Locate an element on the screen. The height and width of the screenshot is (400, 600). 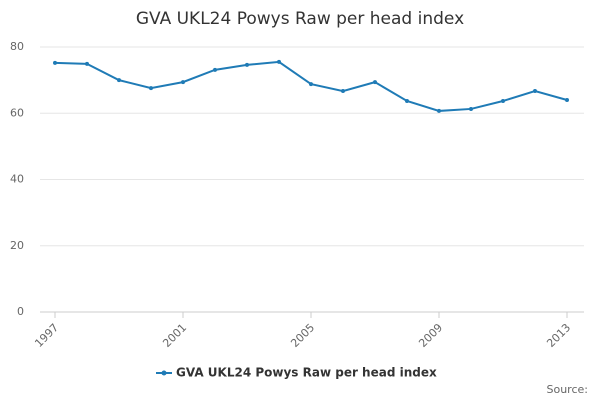
y-tick-label: 20 is located at coordinates (17, 245).